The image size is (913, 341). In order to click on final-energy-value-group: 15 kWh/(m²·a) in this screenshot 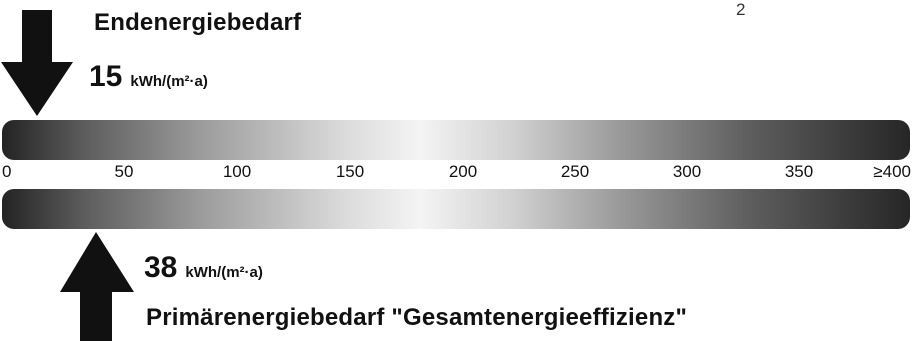, I will do `click(148, 77)`.